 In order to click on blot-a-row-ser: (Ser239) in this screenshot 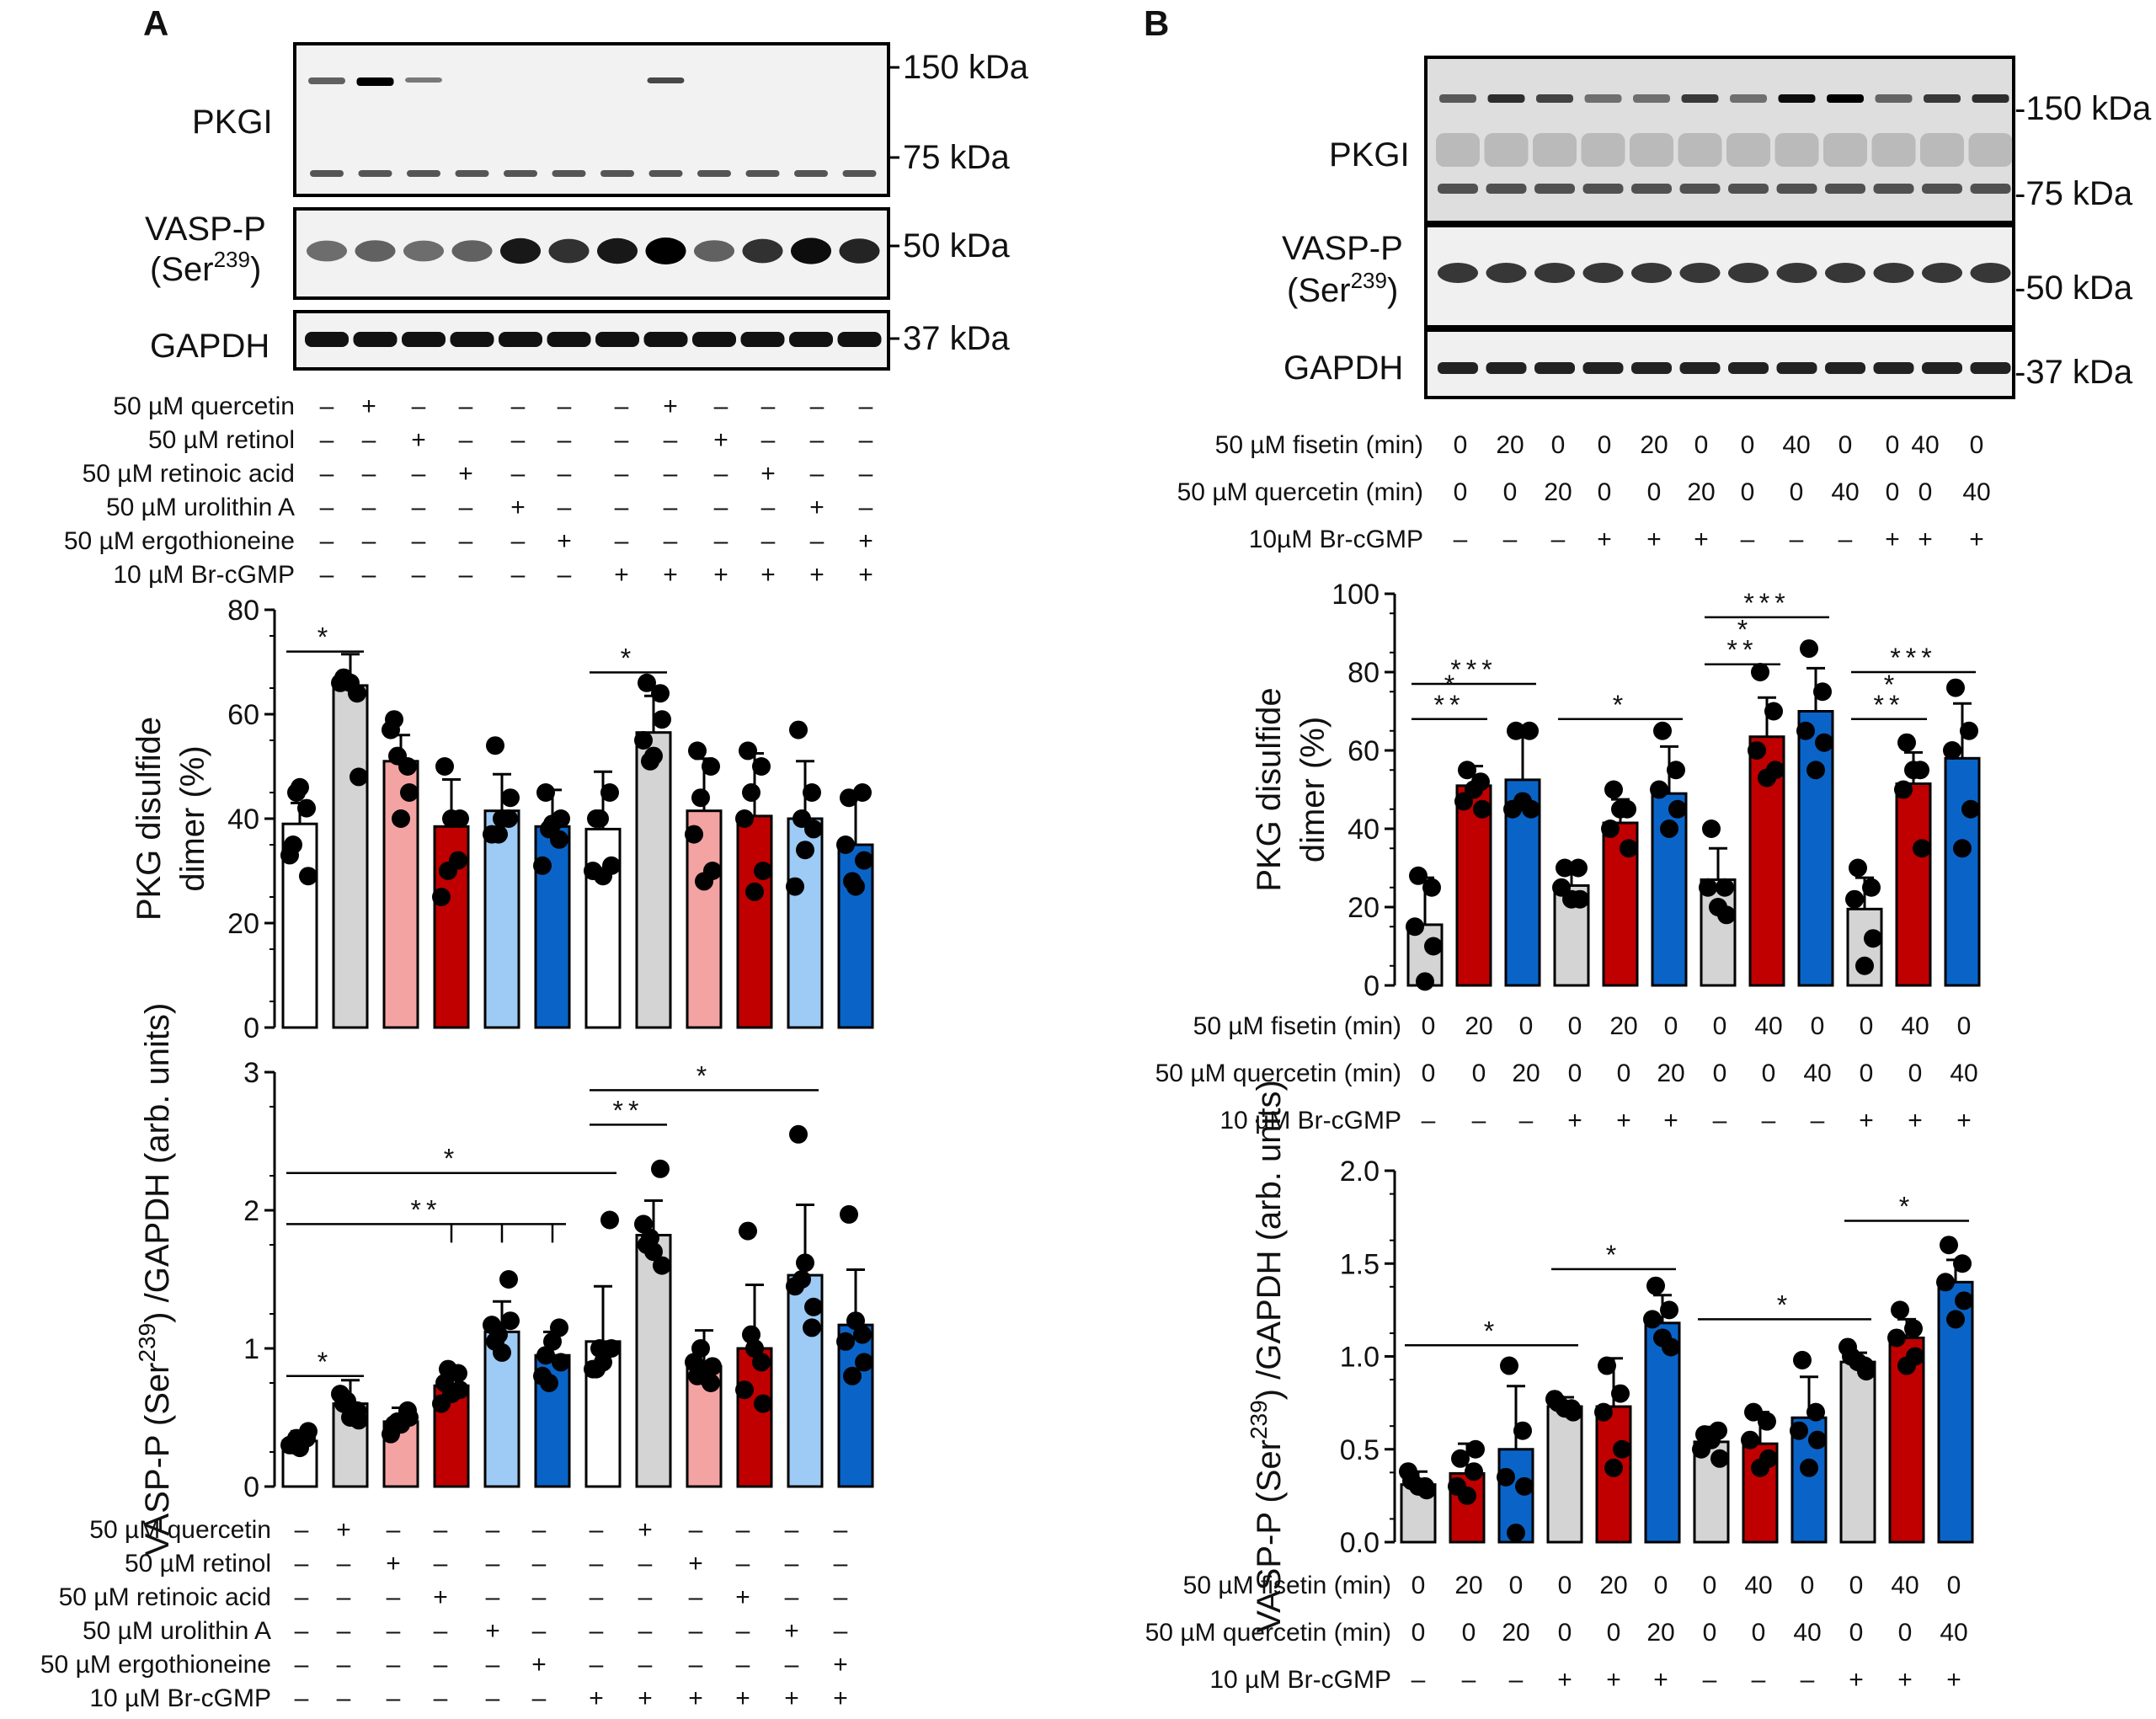, I will do `click(205, 267)`.